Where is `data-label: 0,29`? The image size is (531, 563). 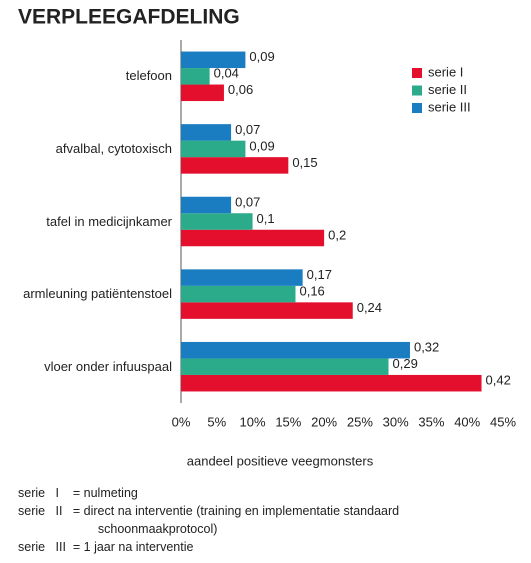 data-label: 0,29 is located at coordinates (405, 363).